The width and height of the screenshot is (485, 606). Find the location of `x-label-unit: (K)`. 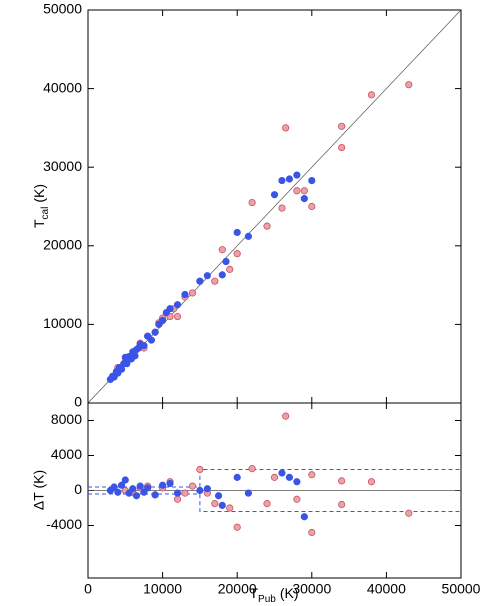

x-label-unit: (K) is located at coordinates (289, 593).